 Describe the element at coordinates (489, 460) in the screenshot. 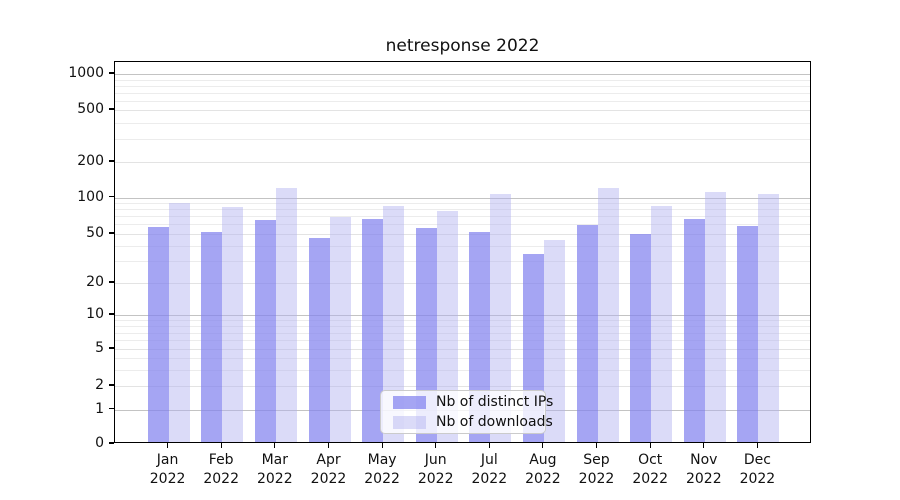

I see `x-tick-label-month: Jul` at that location.